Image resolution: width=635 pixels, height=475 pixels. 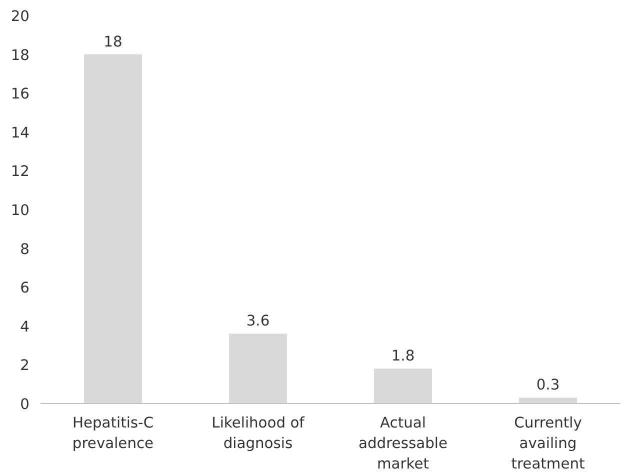 What do you see at coordinates (20, 94) in the screenshot?
I see `y-tick-label: 16` at bounding box center [20, 94].